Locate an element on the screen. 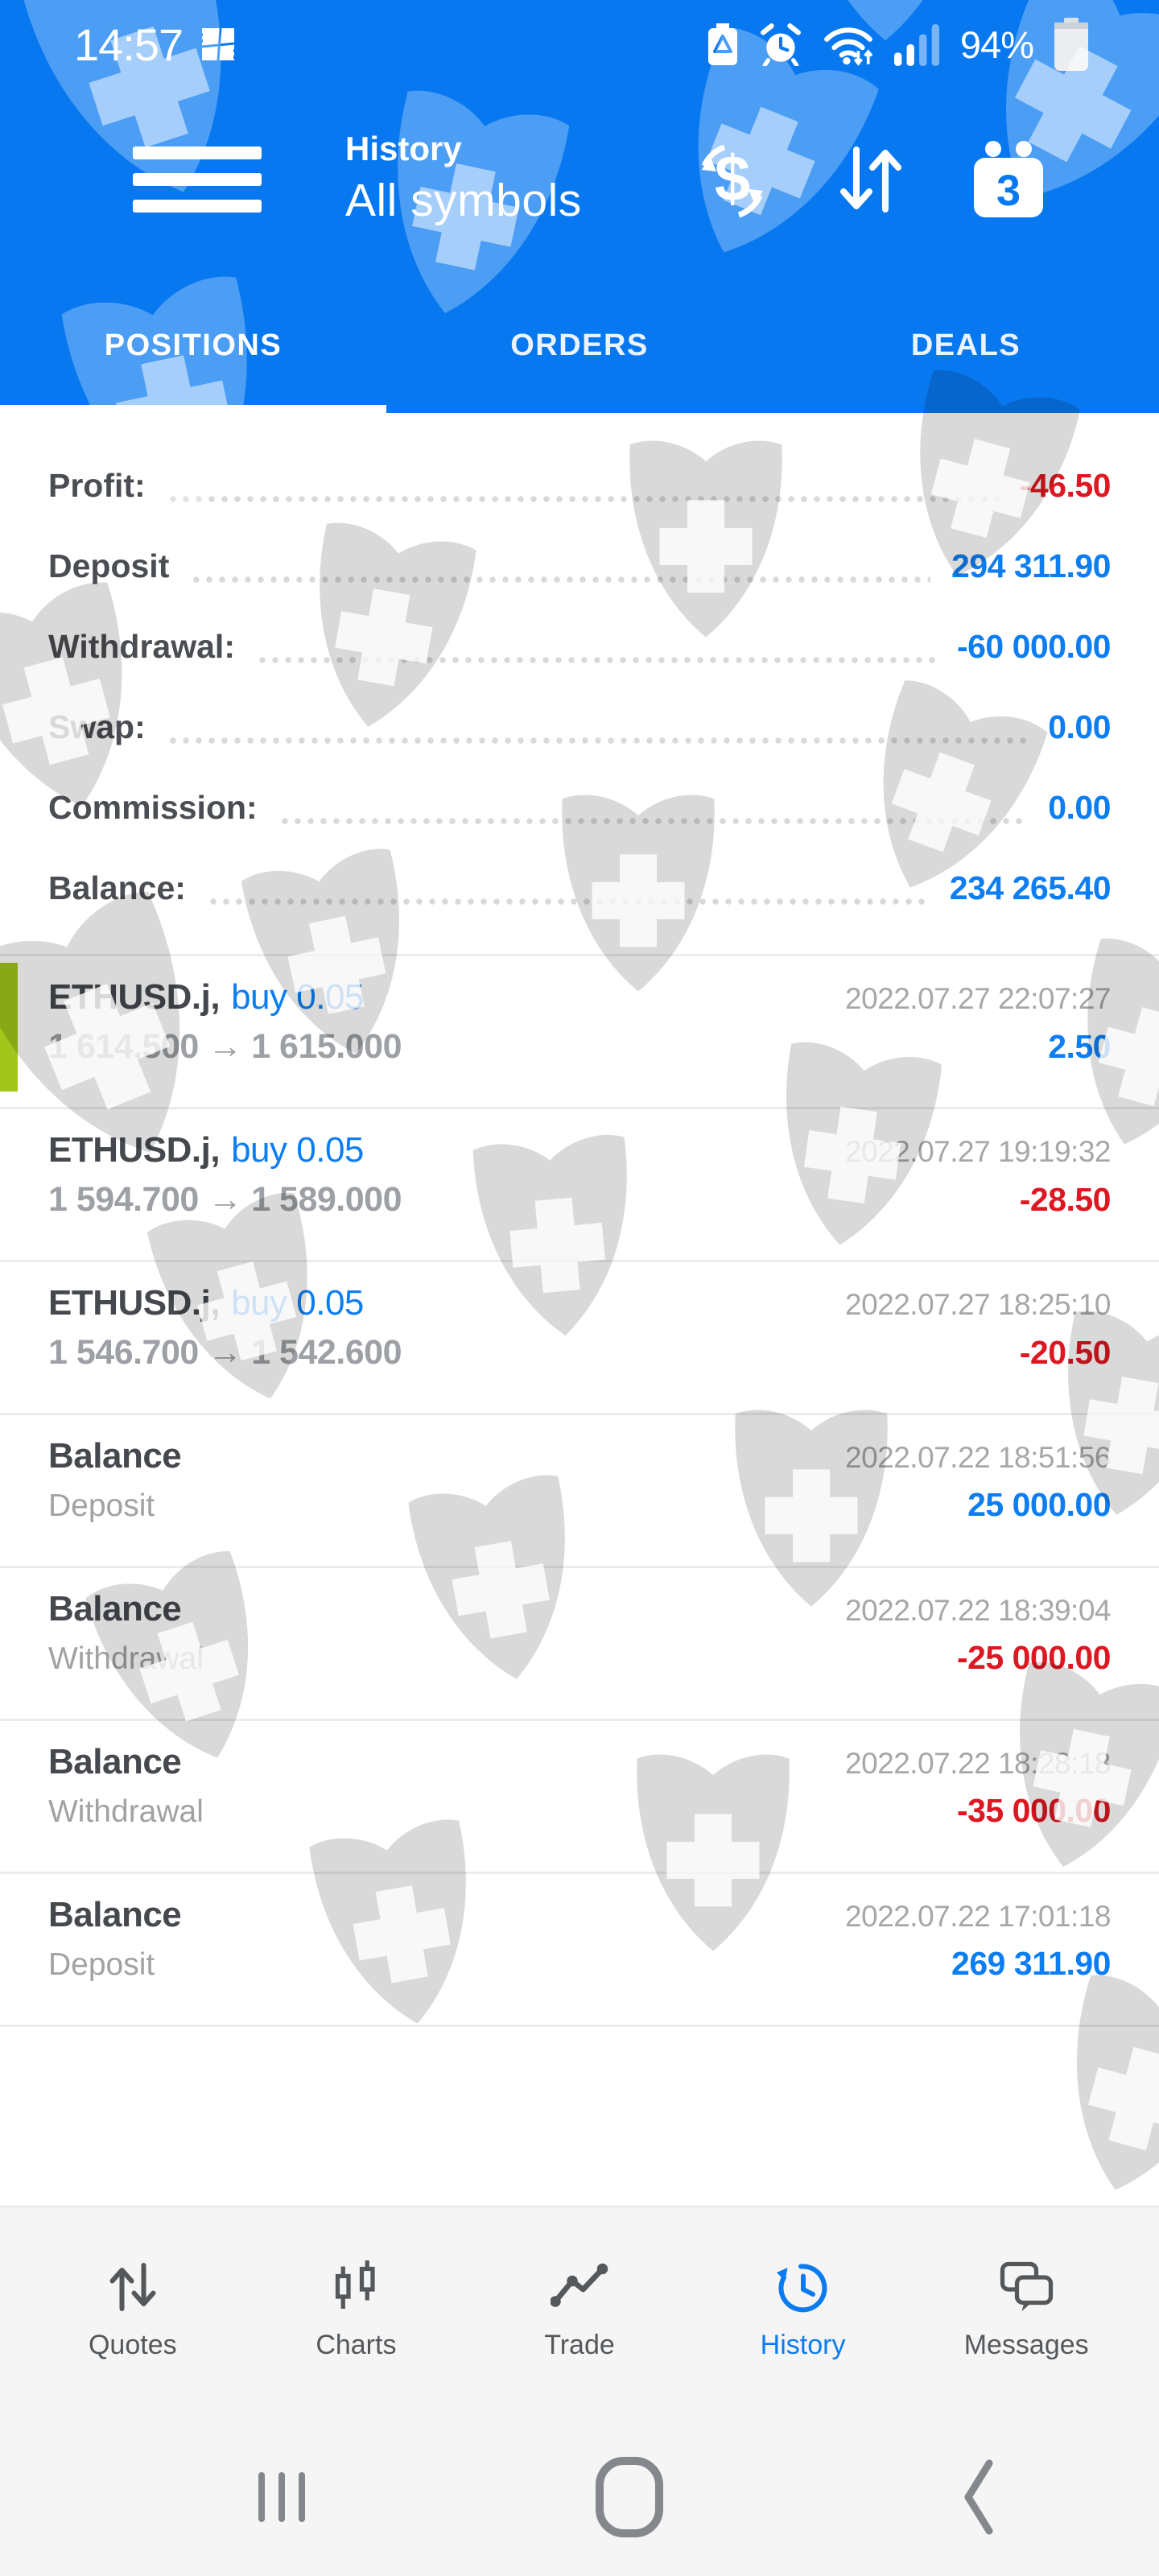  battery-saver-icon is located at coordinates (722, 44).